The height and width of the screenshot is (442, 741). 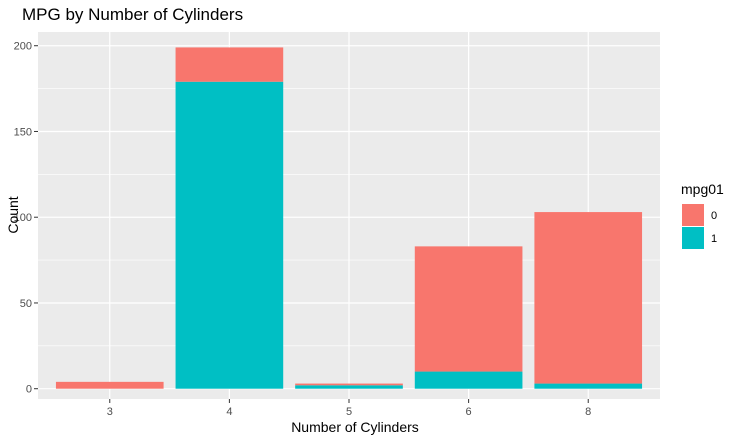 What do you see at coordinates (26, 304) in the screenshot?
I see `y-tick-label: 50` at bounding box center [26, 304].